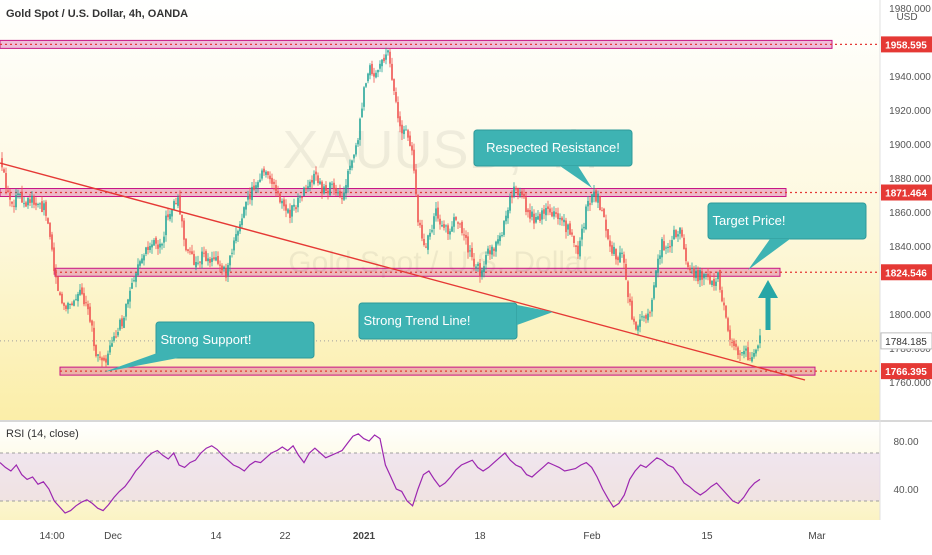  What do you see at coordinates (910, 349) in the screenshot?
I see `price-tick-label: 1780.000` at bounding box center [910, 349].